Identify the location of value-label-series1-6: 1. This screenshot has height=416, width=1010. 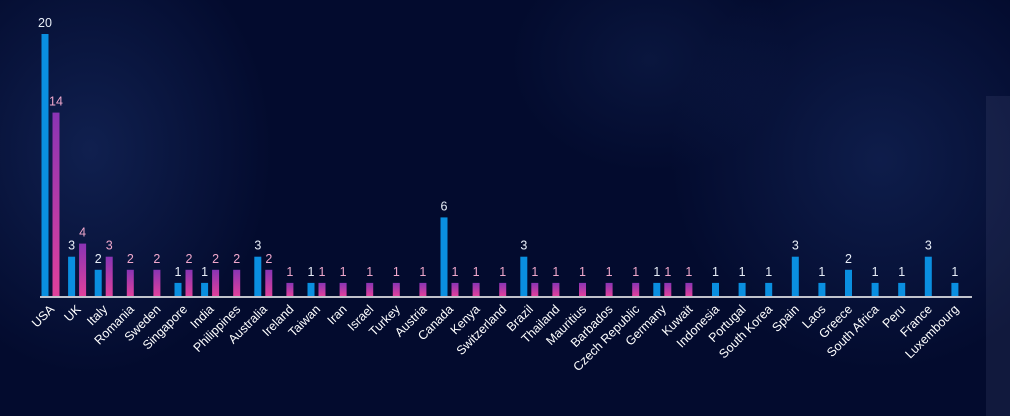
(204, 272).